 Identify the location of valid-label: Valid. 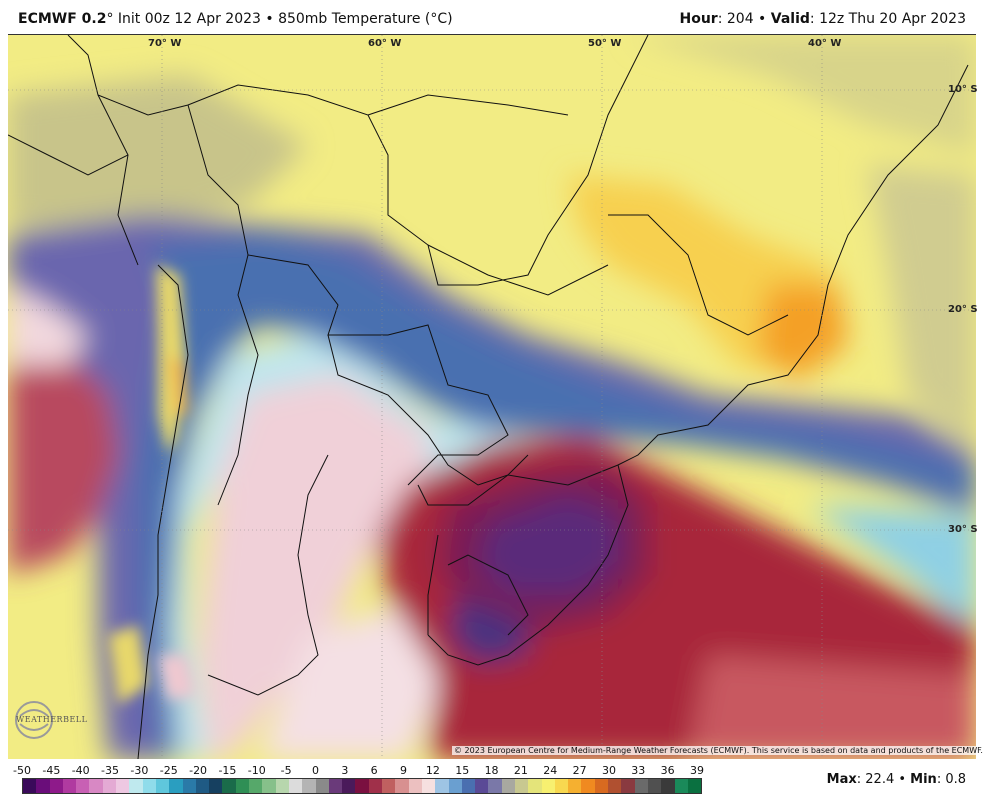
(790, 19).